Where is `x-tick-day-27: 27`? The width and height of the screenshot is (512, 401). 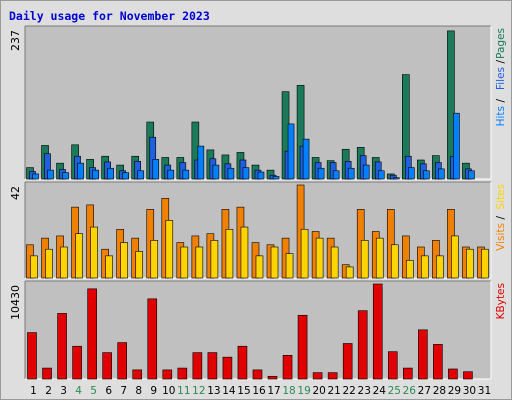
x-tick-day-27: 27 is located at coordinates (424, 391).